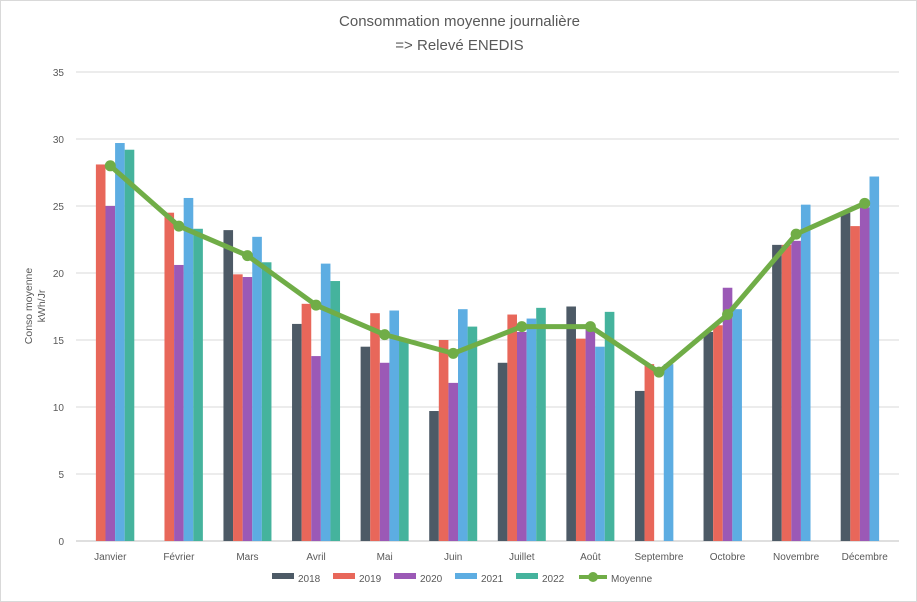 The width and height of the screenshot is (917, 602). I want to click on y-tick-label: 5, so click(61, 475).